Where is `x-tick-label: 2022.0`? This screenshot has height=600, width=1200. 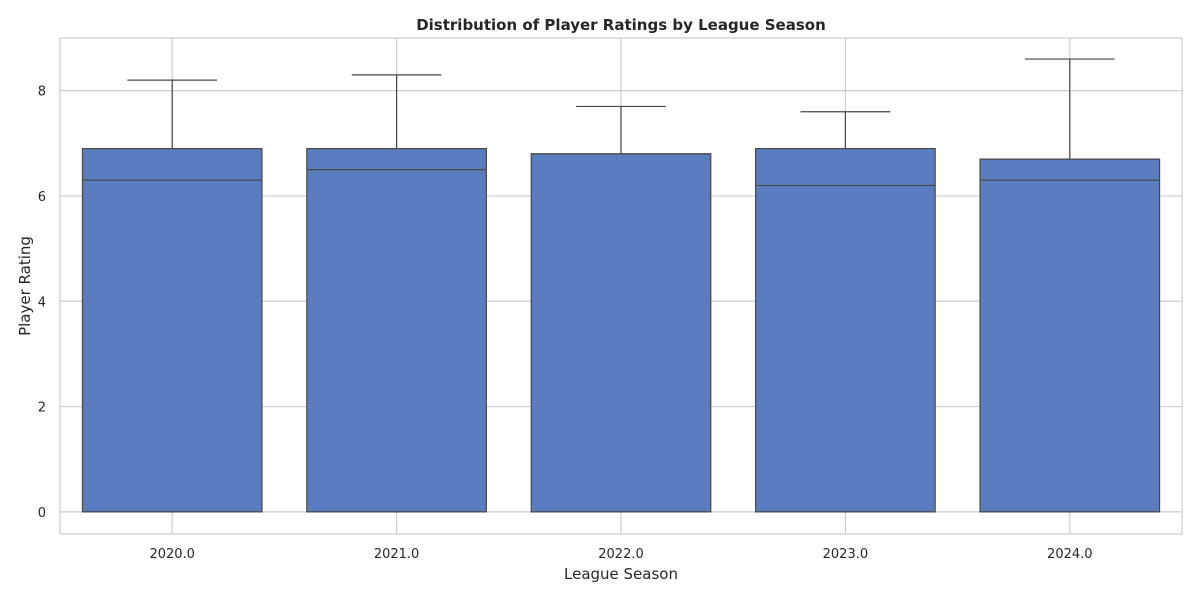 x-tick-label: 2022.0 is located at coordinates (621, 554).